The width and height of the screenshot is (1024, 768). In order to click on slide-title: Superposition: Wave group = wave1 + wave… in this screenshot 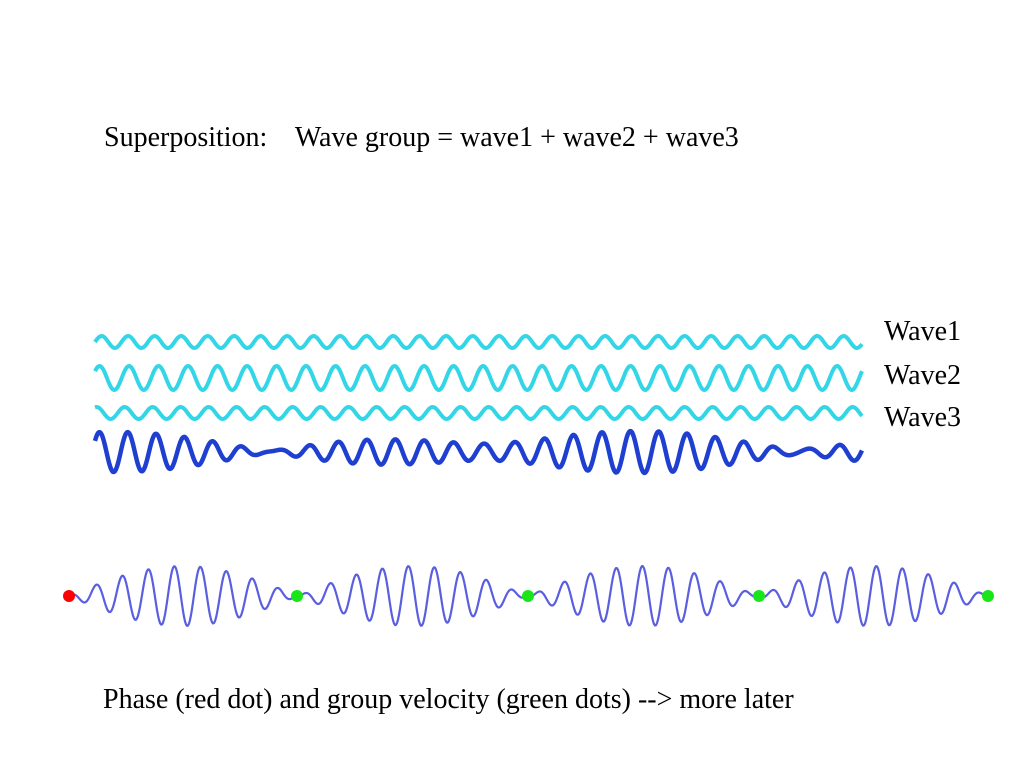, I will do `click(421, 137)`.